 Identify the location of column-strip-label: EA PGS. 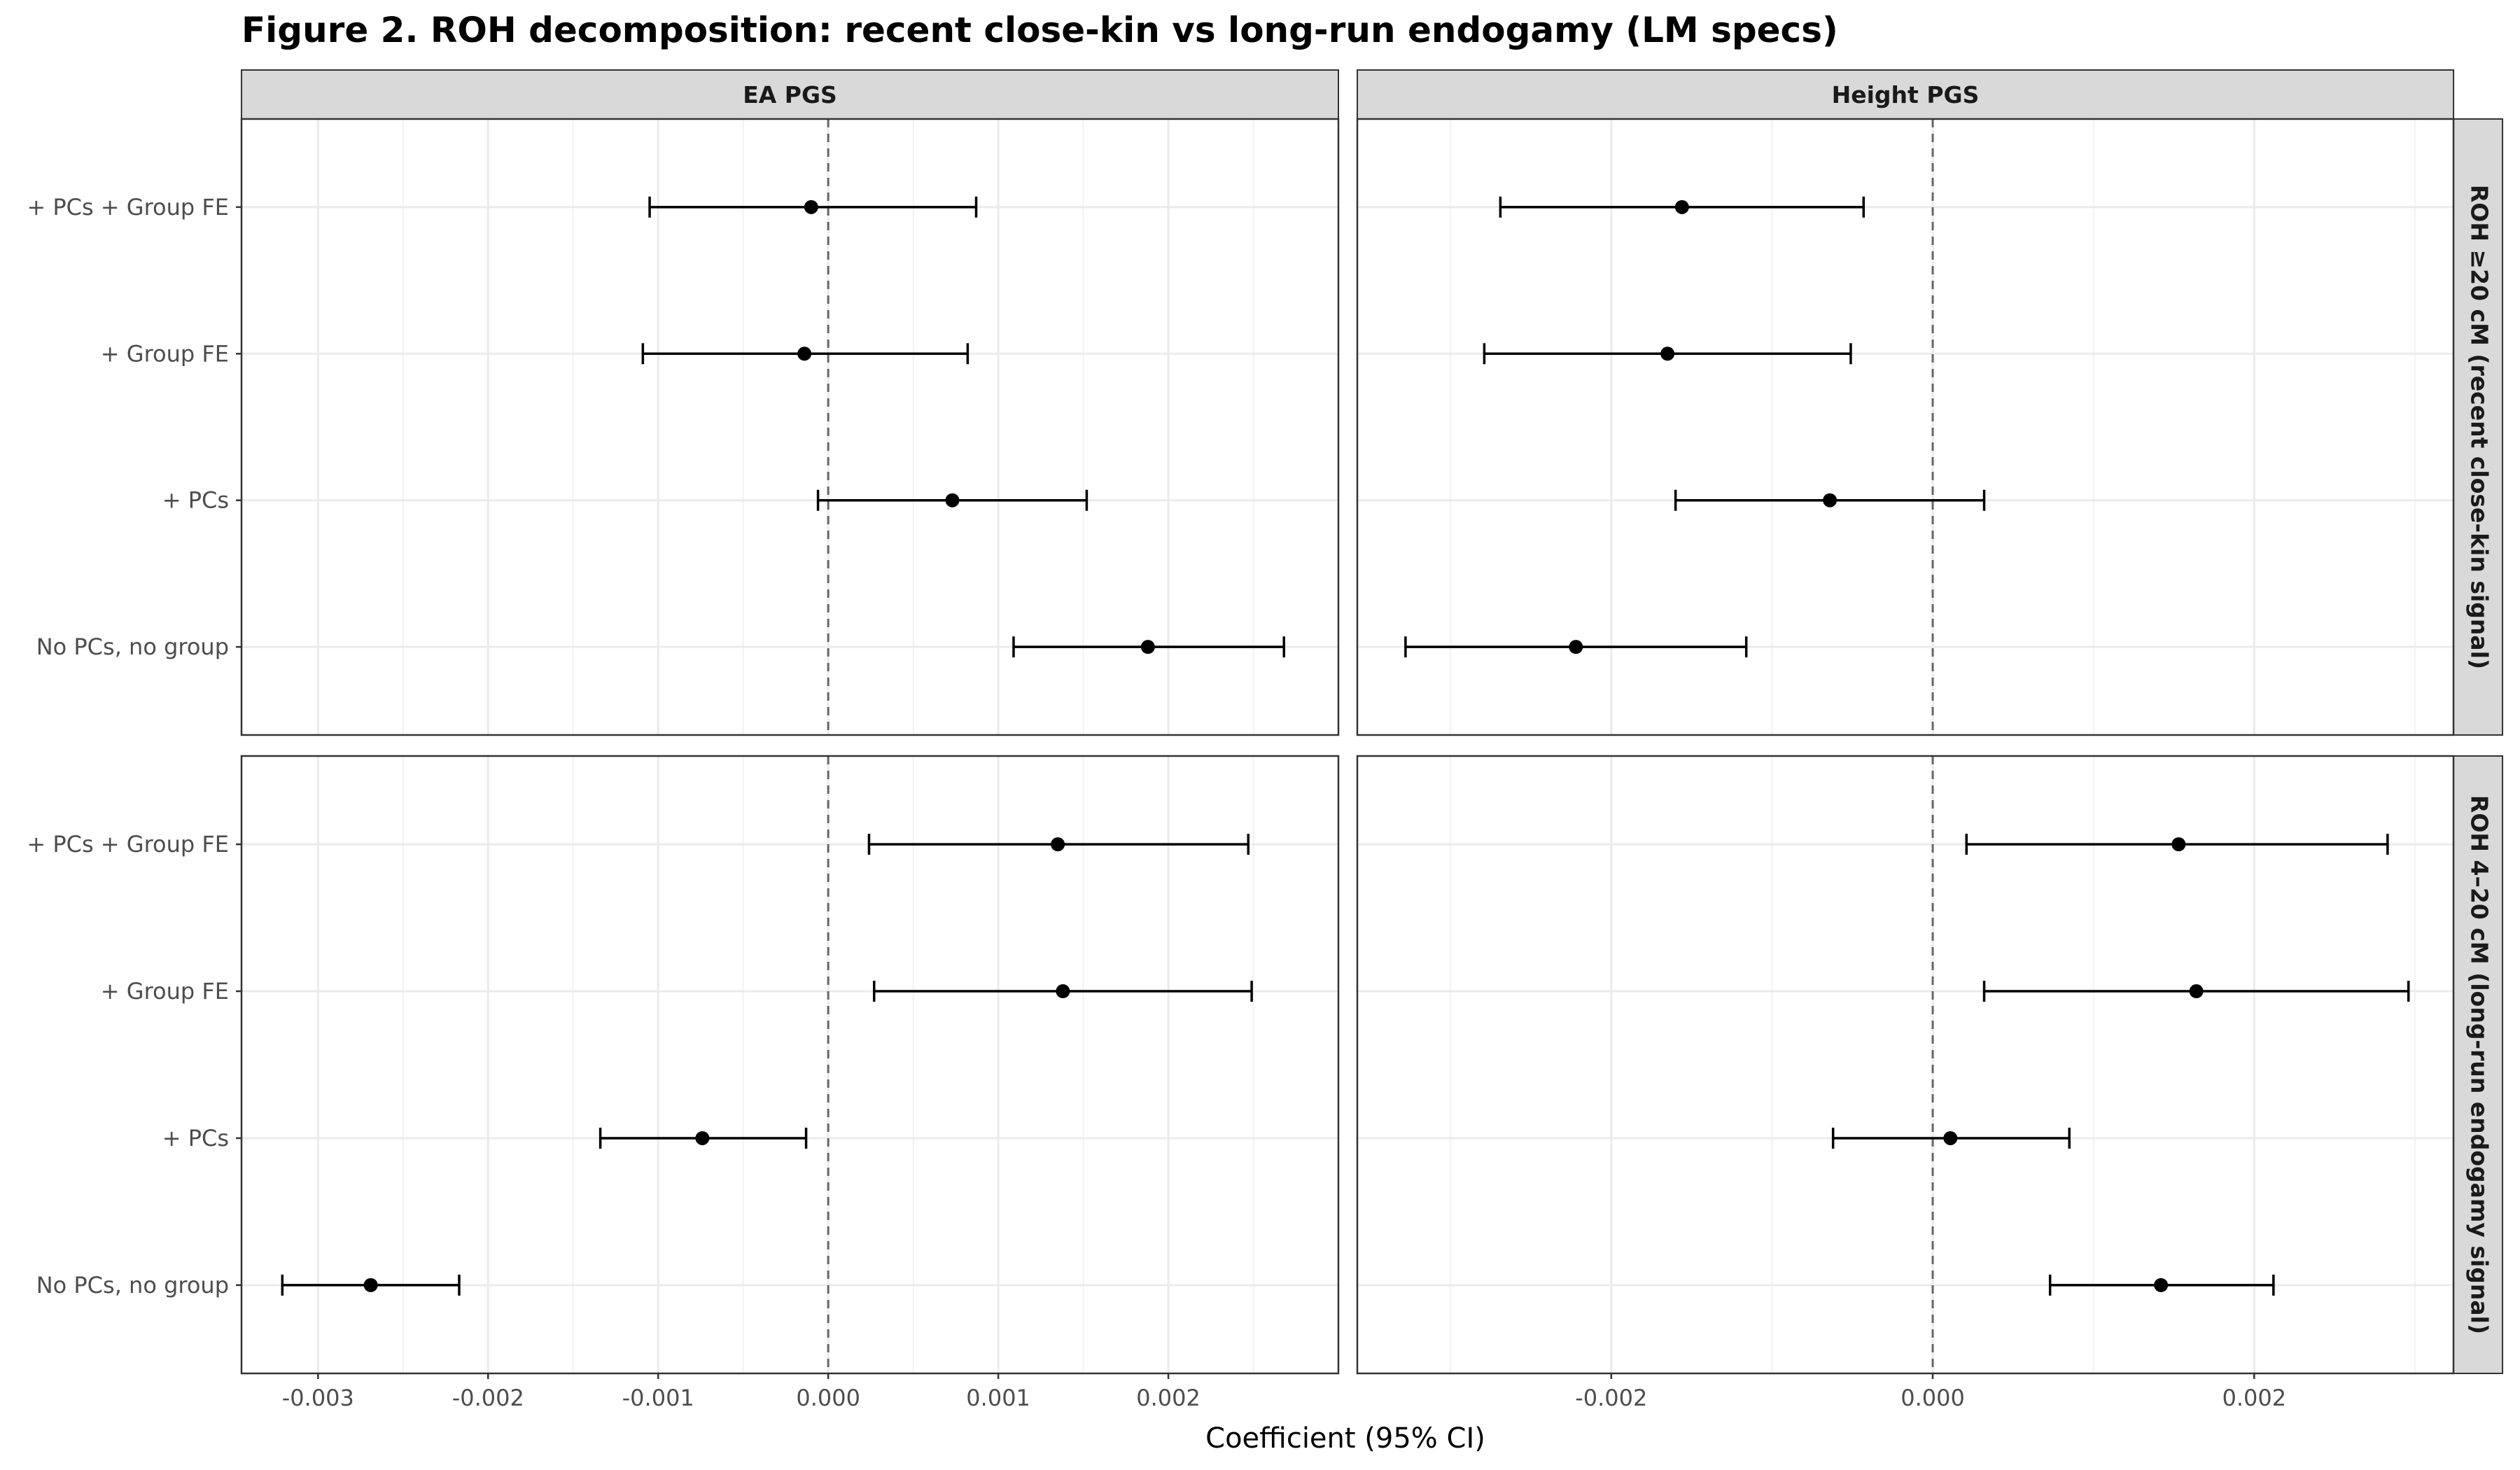
(790, 94).